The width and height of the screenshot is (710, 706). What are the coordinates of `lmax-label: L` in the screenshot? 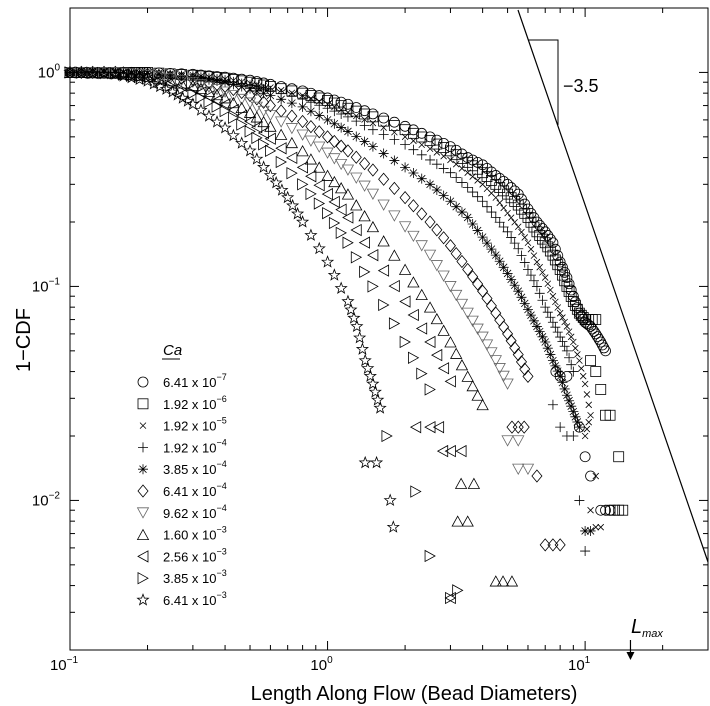 It's located at (636, 627).